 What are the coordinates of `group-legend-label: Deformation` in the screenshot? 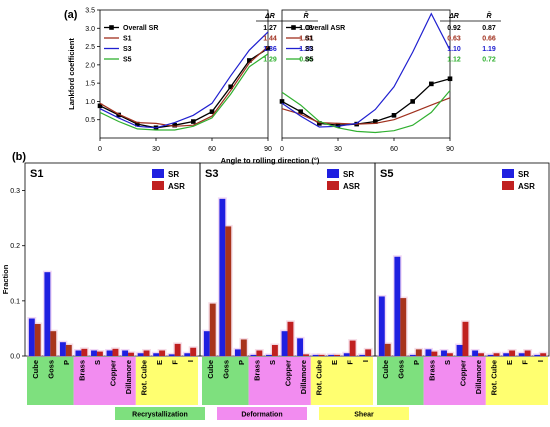 It's located at (261, 415).